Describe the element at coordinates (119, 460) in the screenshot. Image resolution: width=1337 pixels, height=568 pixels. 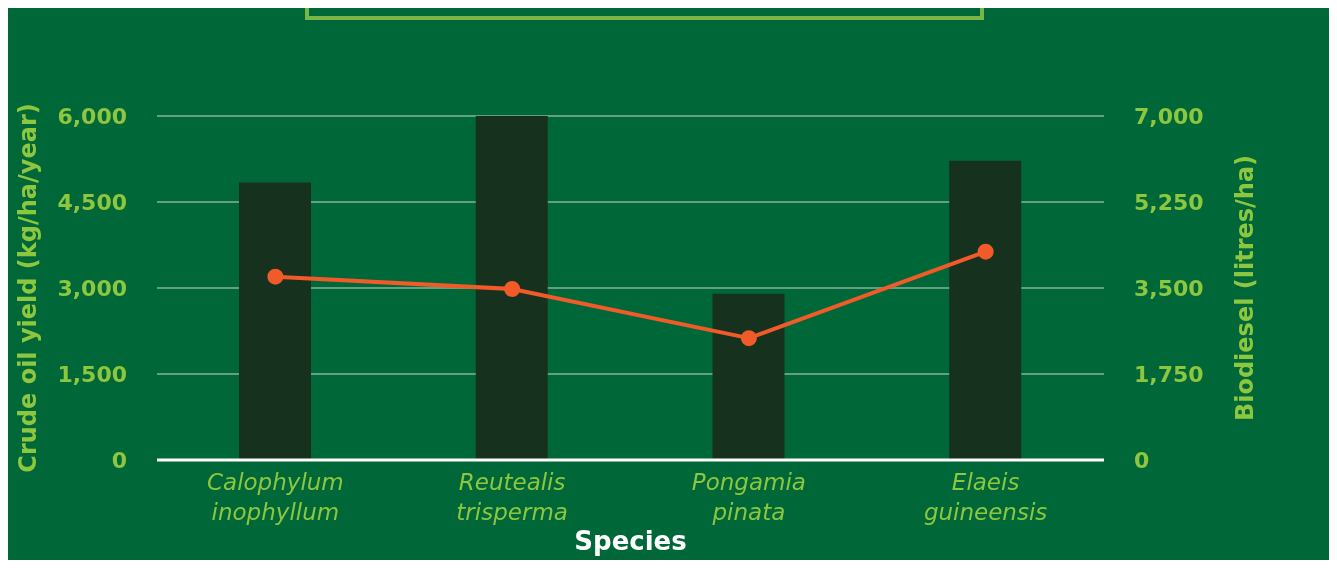
I see `y-tick-label: 0` at that location.